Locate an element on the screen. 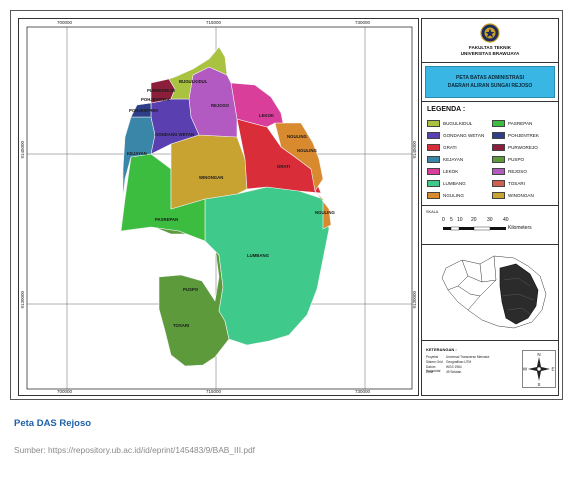 The image size is (573, 491). locator-inset-map is located at coordinates (490, 293).